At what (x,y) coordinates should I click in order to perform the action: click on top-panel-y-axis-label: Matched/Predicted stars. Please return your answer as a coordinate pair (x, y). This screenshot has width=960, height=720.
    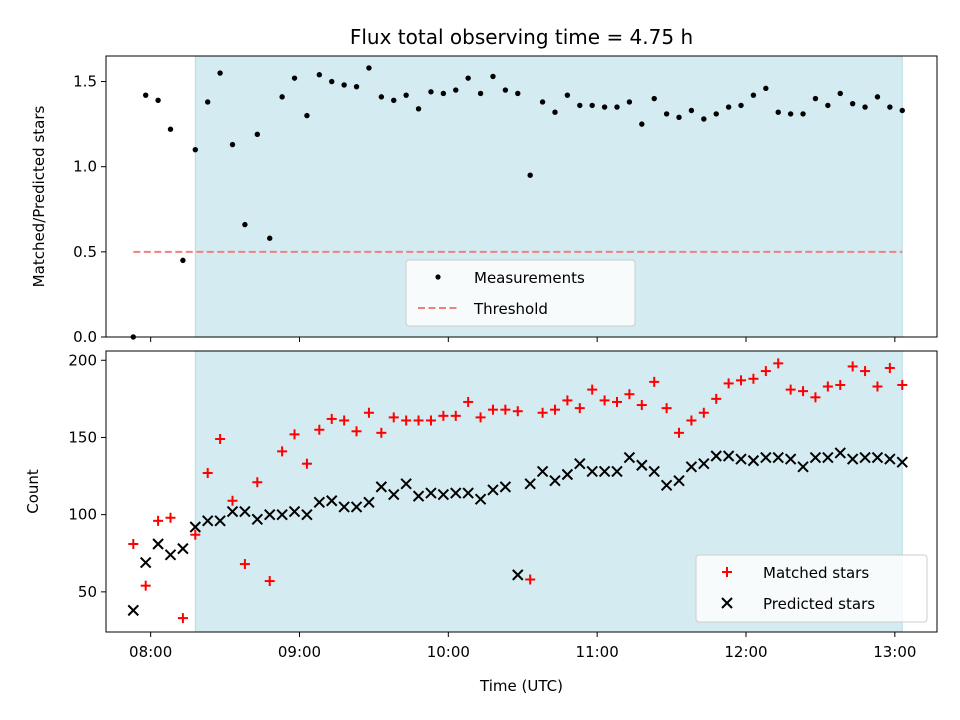
    Looking at the image, I should click on (39, 197).